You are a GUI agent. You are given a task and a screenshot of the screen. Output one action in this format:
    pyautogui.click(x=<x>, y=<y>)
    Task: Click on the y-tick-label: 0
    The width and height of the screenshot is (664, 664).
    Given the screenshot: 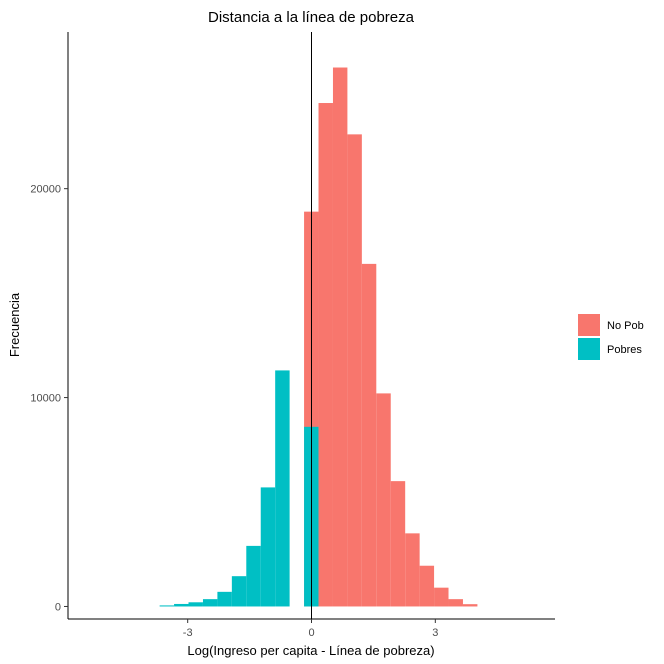 What is the action you would take?
    pyautogui.click(x=58, y=607)
    